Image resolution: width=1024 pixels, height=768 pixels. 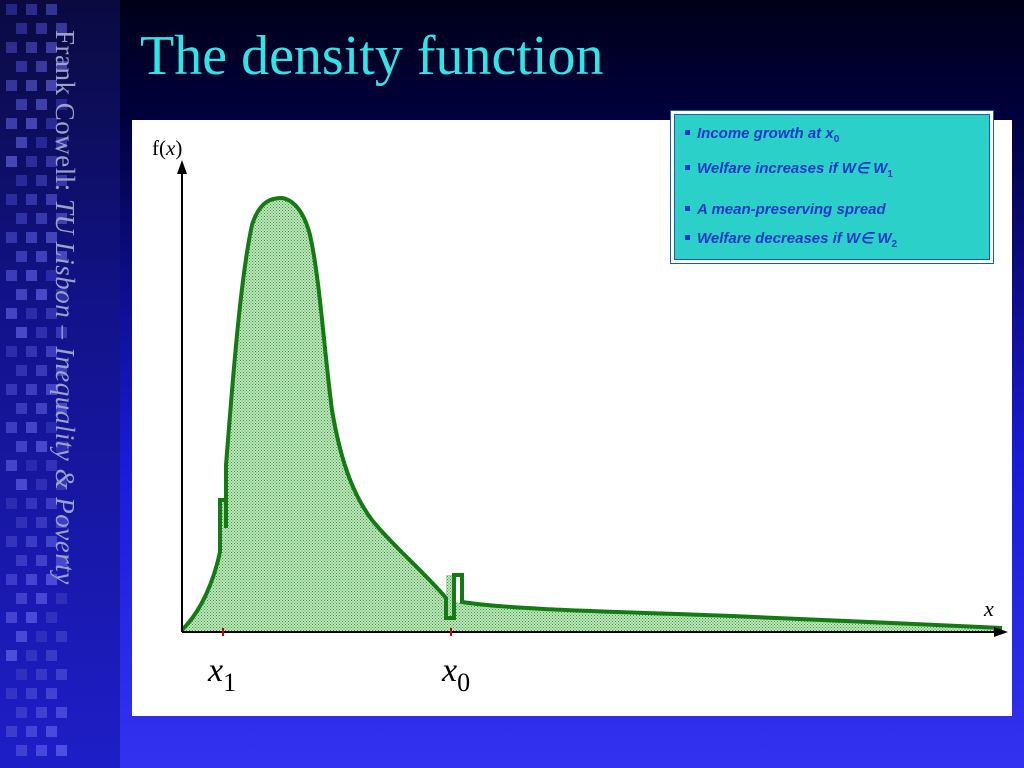 I want to click on legend-item-mean-preserving-spread: A mean-preserving spread, so click(x=785, y=211).